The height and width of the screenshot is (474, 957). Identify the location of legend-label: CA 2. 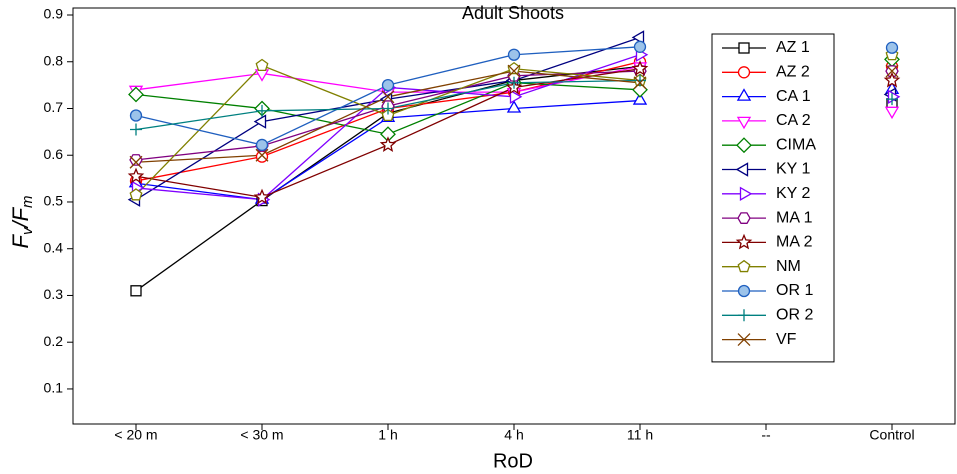
(793, 120).